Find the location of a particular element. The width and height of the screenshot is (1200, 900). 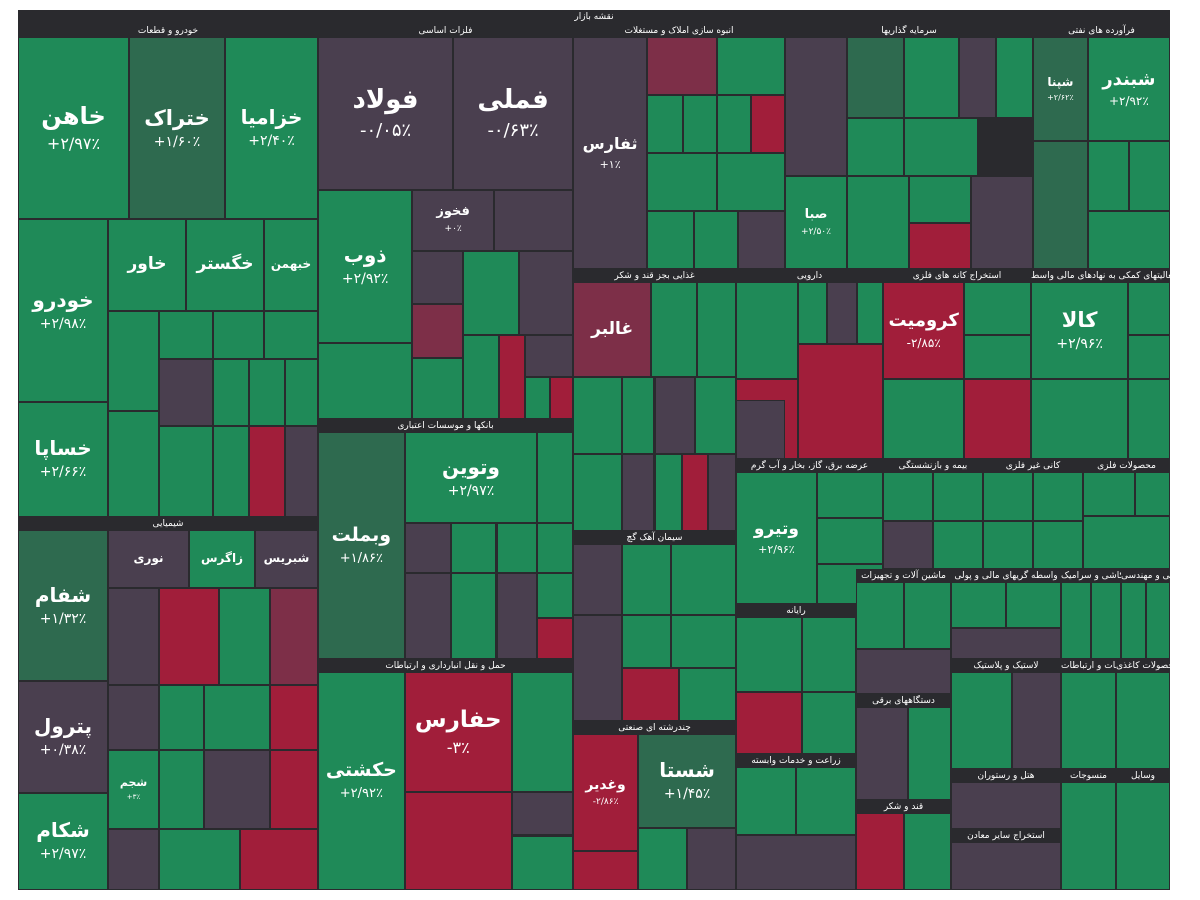

treemap-tile: کرومیت -۲/۸۵٪ is located at coordinates (924, 331).